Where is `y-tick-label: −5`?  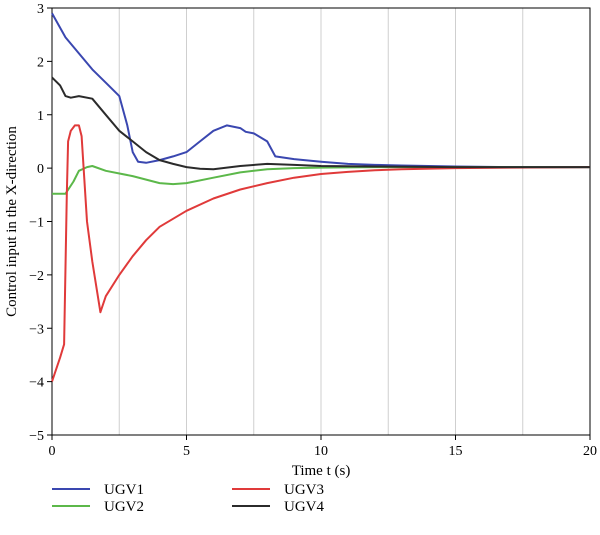 y-tick-label: −5 is located at coordinates (36, 436).